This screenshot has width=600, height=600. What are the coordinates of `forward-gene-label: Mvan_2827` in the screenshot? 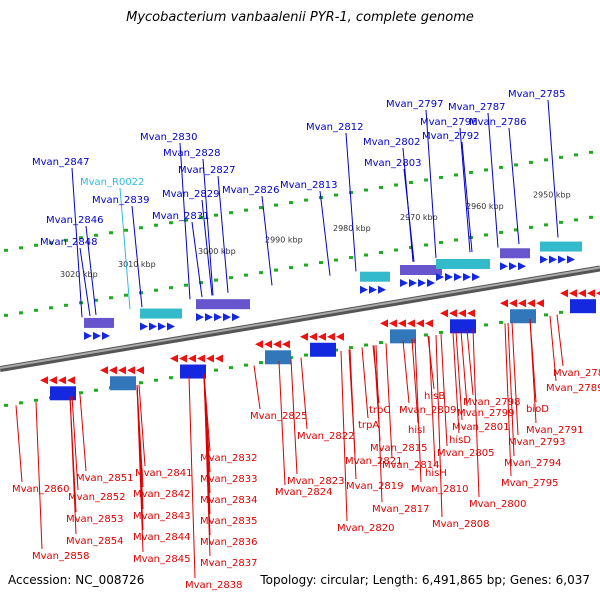 It's located at (206, 170).